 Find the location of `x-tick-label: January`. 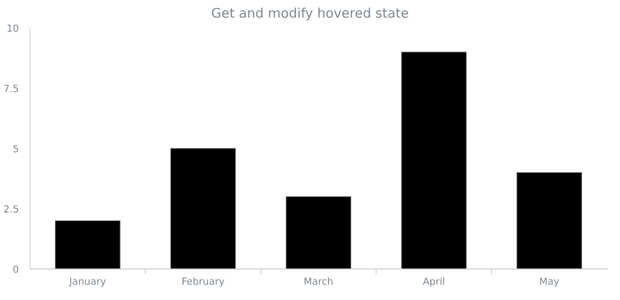

x-tick-label: January is located at coordinates (87, 282).